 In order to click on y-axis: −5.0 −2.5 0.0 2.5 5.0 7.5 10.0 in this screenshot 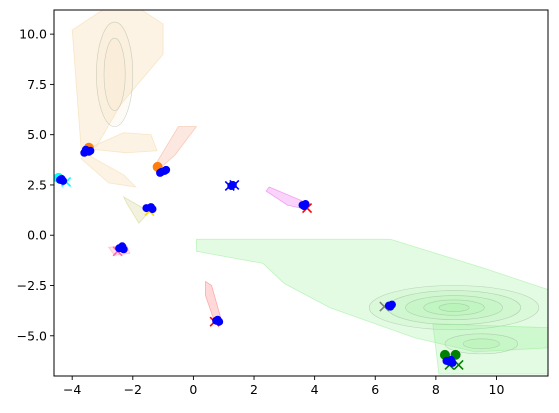, I will do `click(35, 185)`.